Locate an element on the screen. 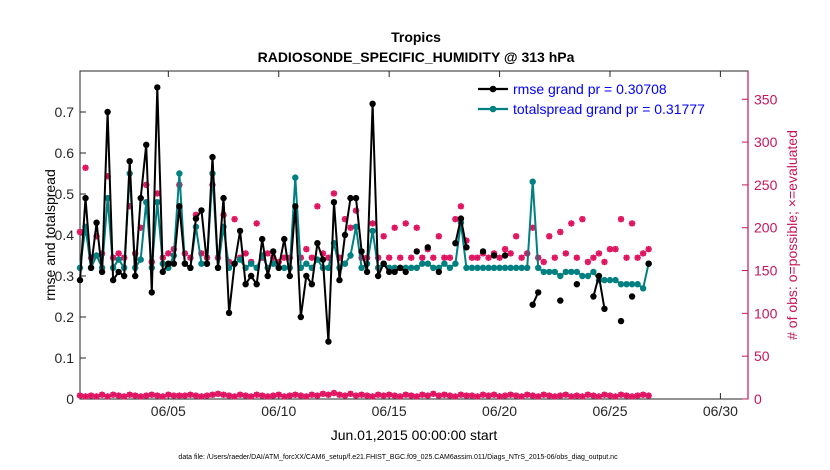 The height and width of the screenshot is (470, 830). x-tick-label: 06/05 is located at coordinates (168, 411).